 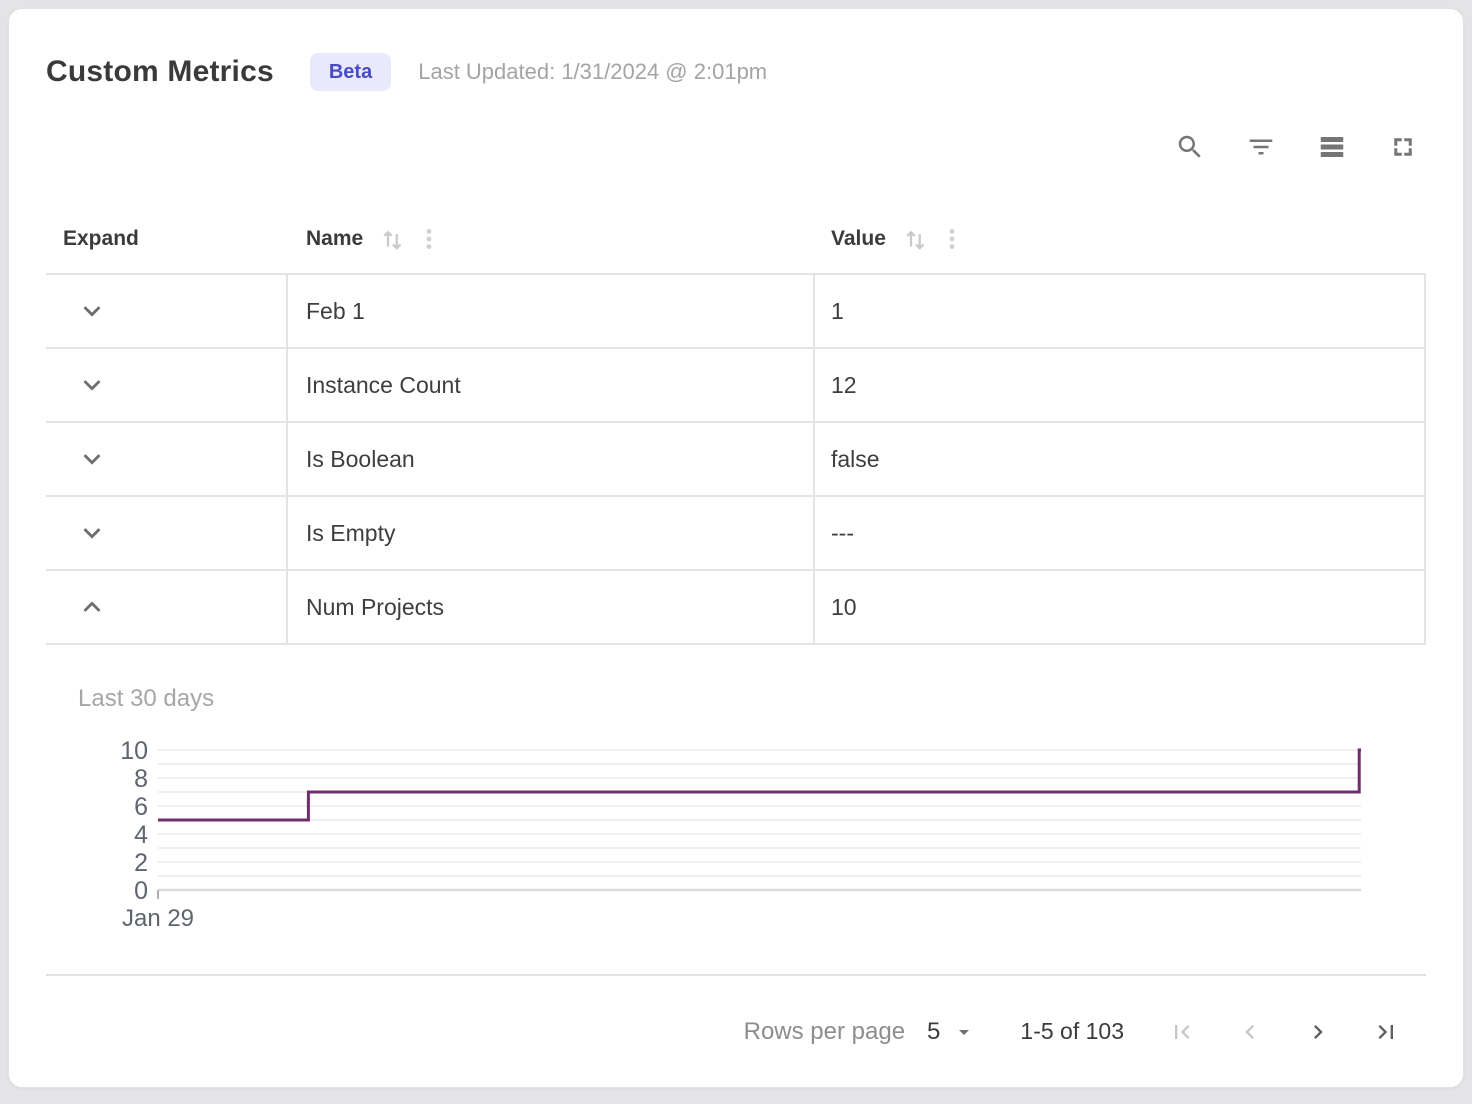 What do you see at coordinates (551, 311) in the screenshot?
I see `metric-name-cell: Feb 1` at bounding box center [551, 311].